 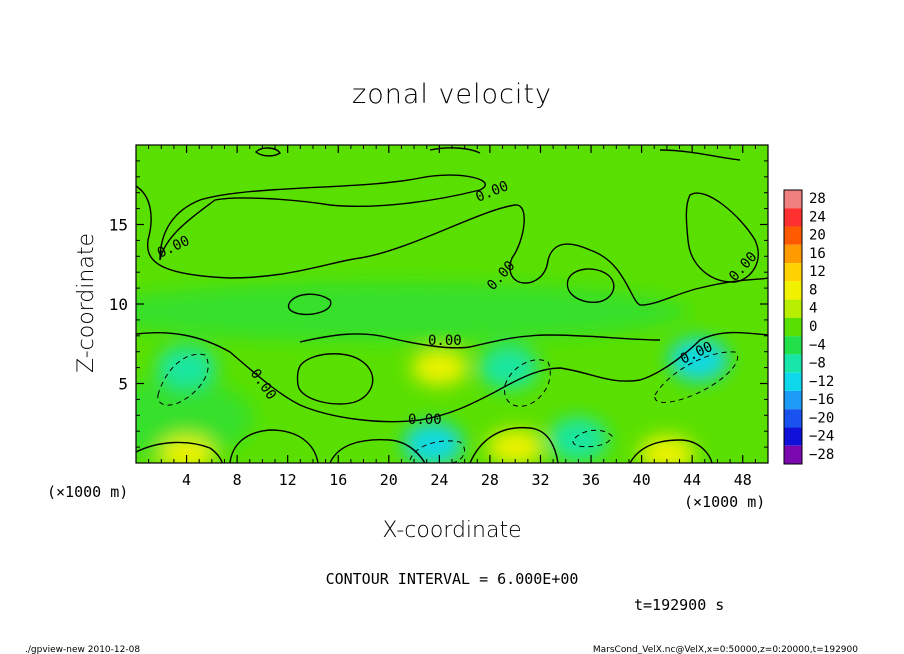 What do you see at coordinates (821, 455) in the screenshot?
I see `colorbar-label: −28` at bounding box center [821, 455].